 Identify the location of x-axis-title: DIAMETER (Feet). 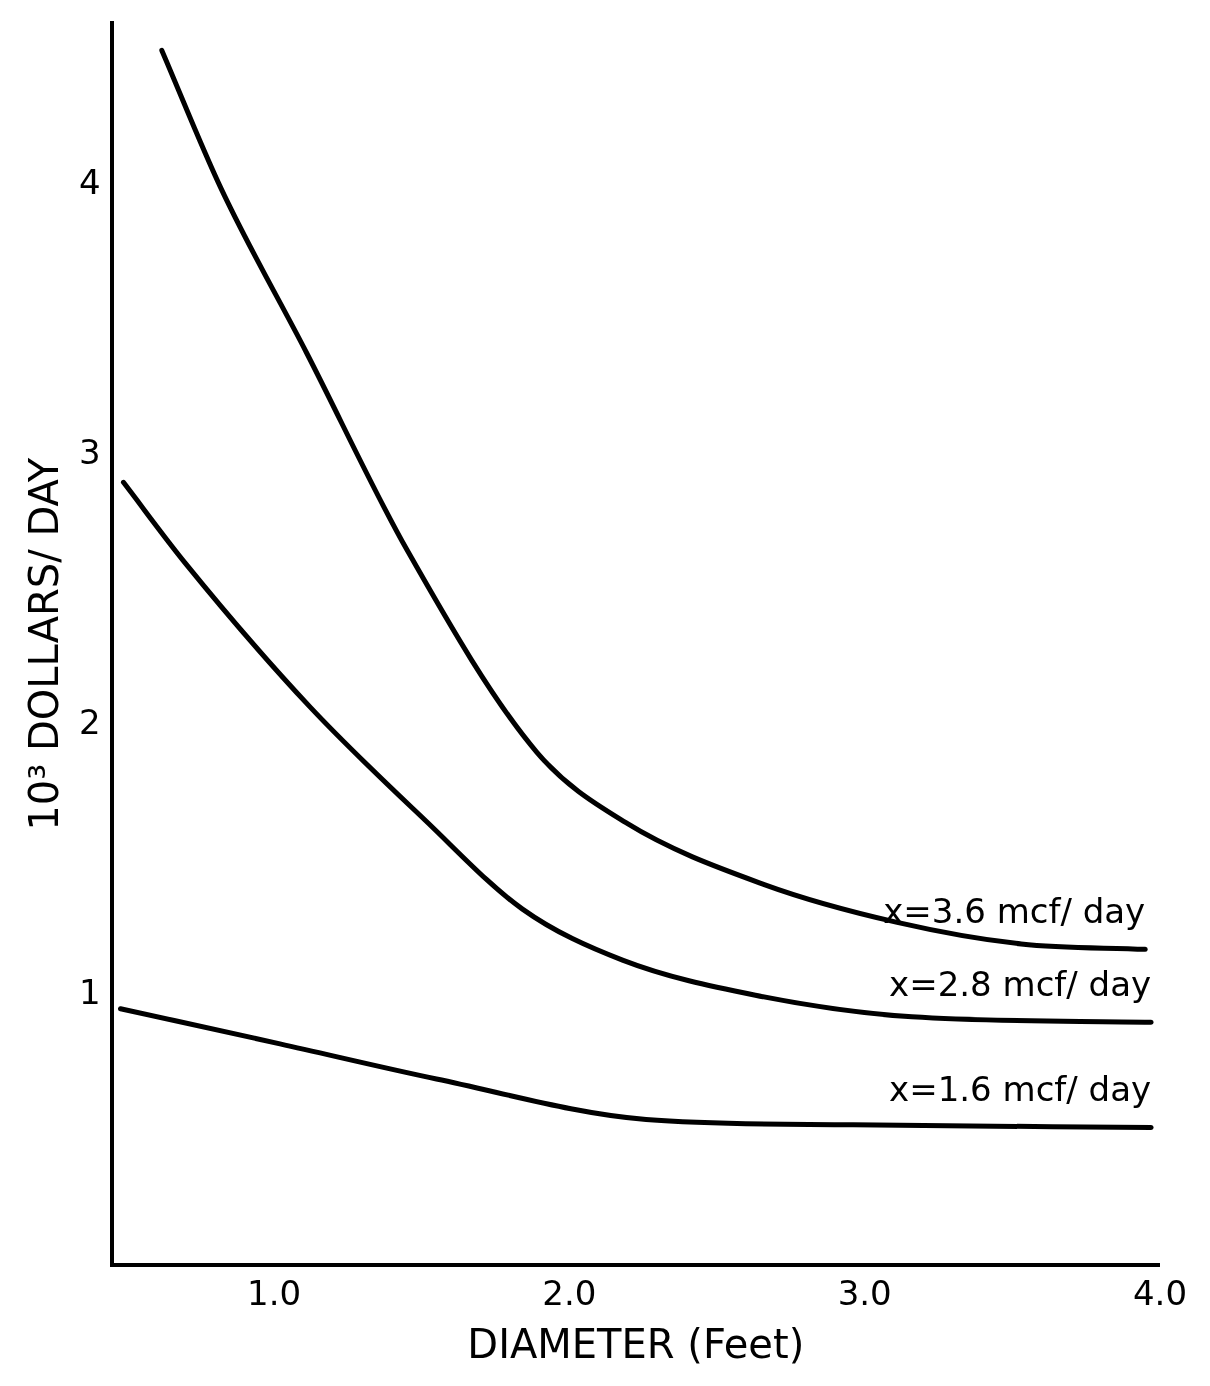
(636, 1344).